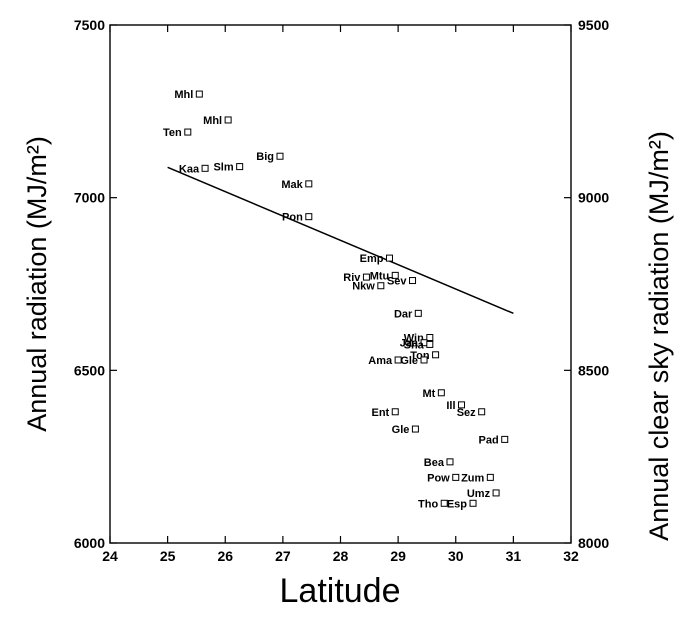 Image resolution: width=689 pixels, height=617 pixels. What do you see at coordinates (659, 336) in the screenshot?
I see `right-y-axis-title: Annual clear sky radiation (MJ/m²)` at bounding box center [659, 336].